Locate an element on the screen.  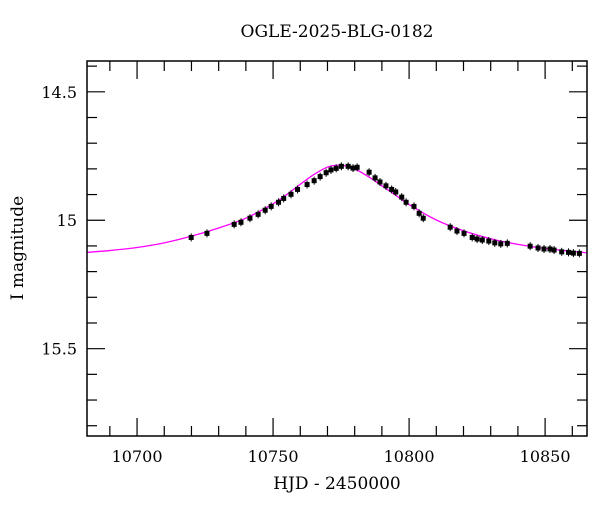
x-axis-label: HJD - 2450000 is located at coordinates (337, 484).